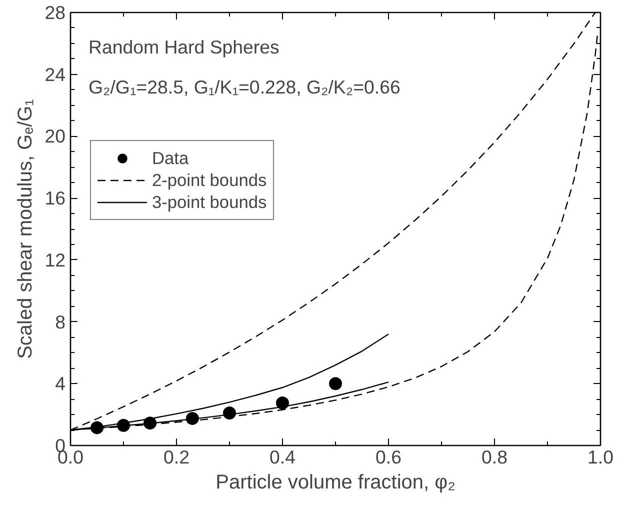 This screenshot has width=625, height=512. What do you see at coordinates (495, 457) in the screenshot?
I see `x-tick-label: 0.8` at bounding box center [495, 457].